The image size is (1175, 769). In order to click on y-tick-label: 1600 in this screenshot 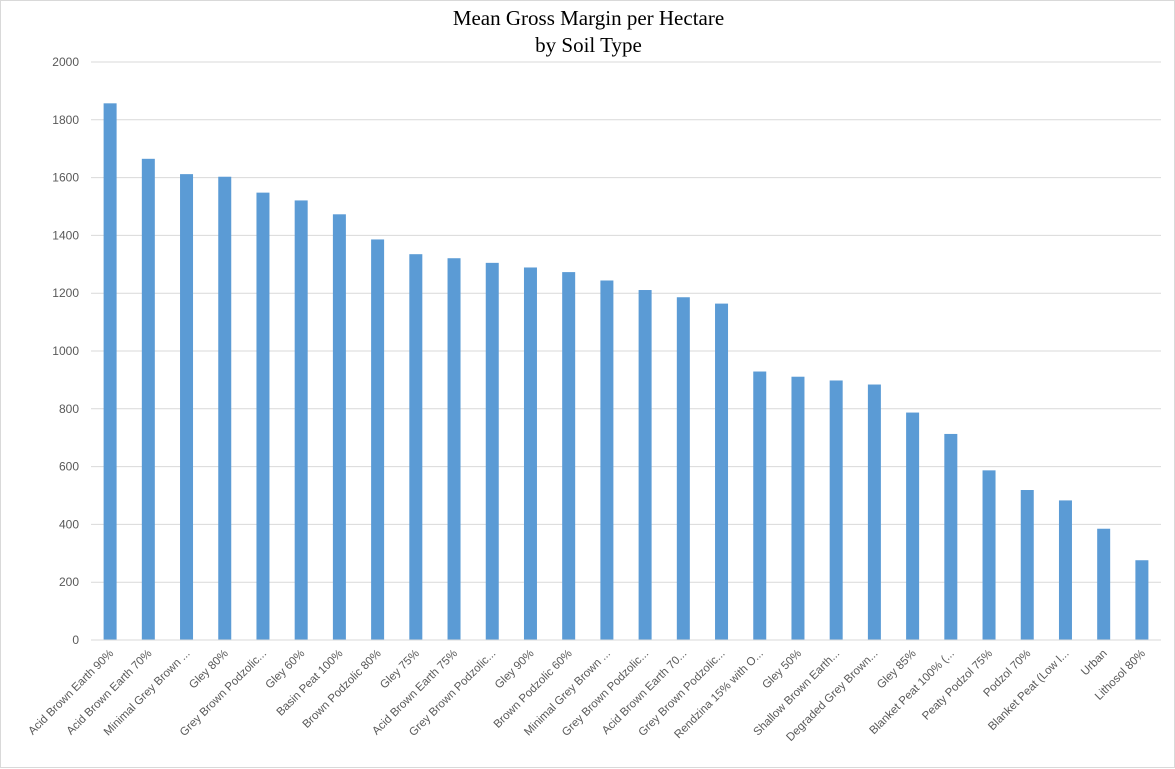, I will do `click(65, 178)`.